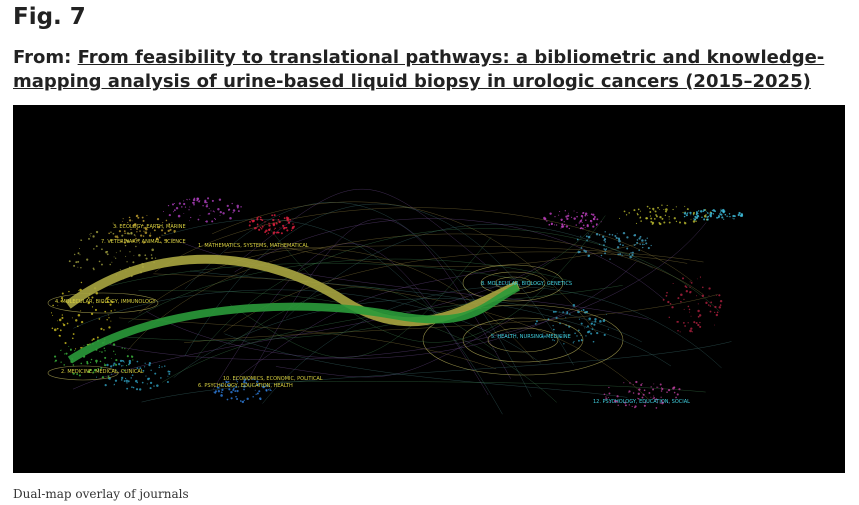 This screenshot has height=505, width=859. I want to click on main-arc-green, so click(293, 323).